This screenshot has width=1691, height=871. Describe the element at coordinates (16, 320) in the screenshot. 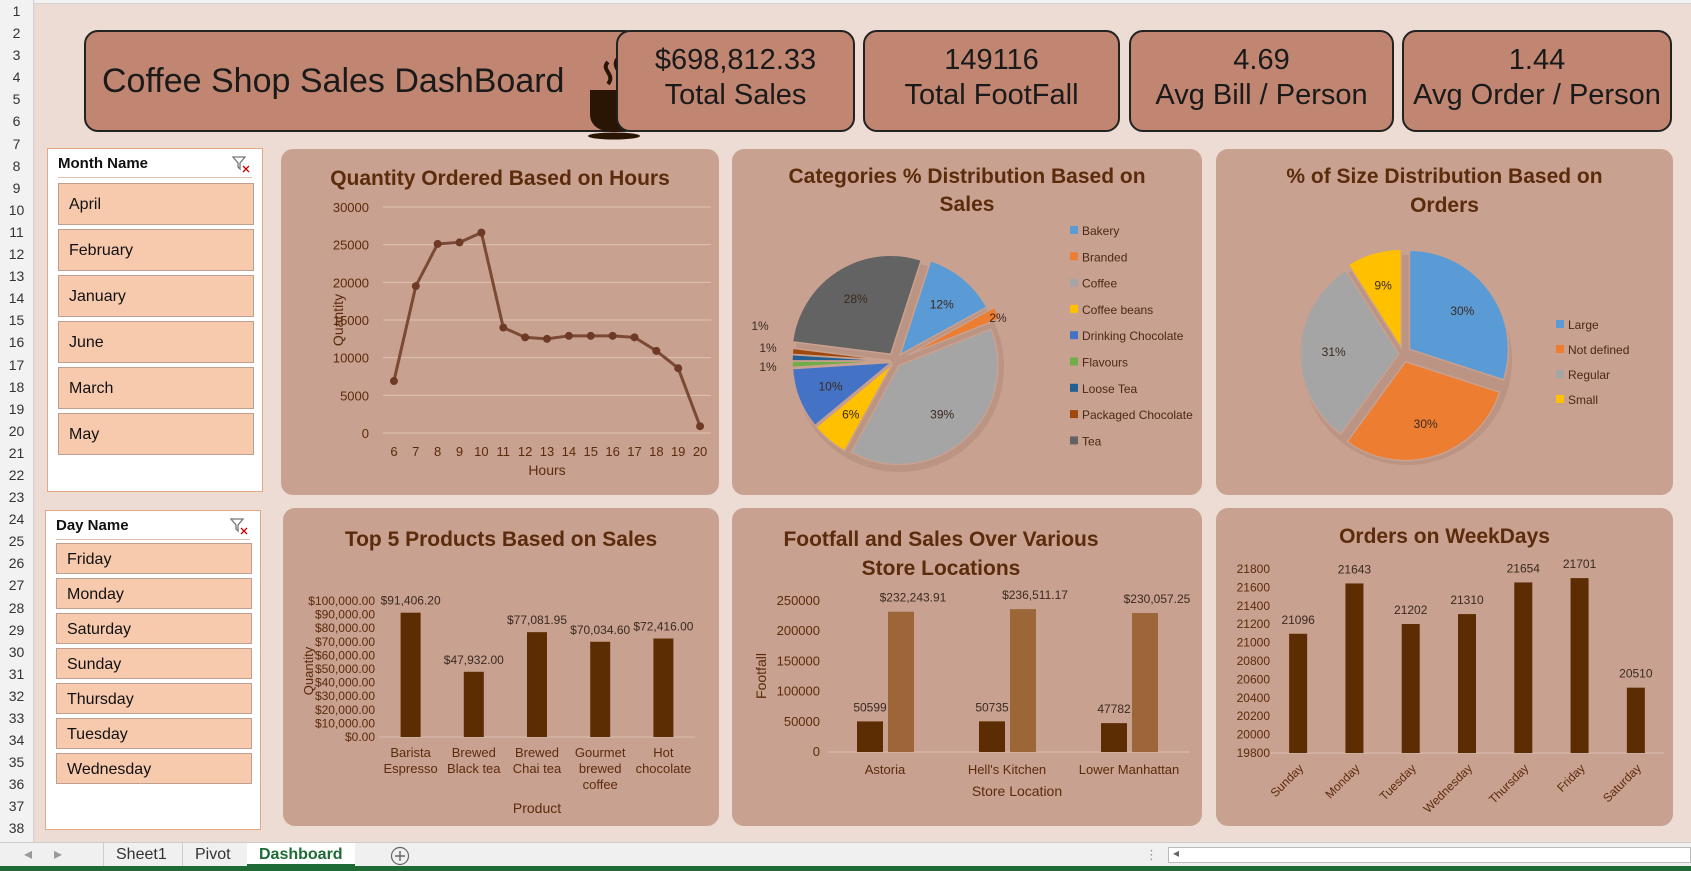

I see `row-number: 15` at that location.